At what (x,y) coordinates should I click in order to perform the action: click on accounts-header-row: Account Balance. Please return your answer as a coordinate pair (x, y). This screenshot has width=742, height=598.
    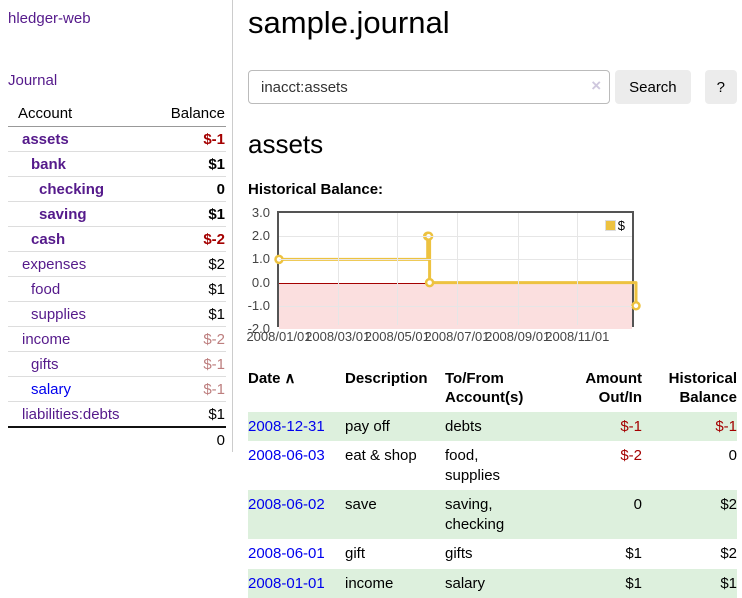
    Looking at the image, I should click on (117, 115).